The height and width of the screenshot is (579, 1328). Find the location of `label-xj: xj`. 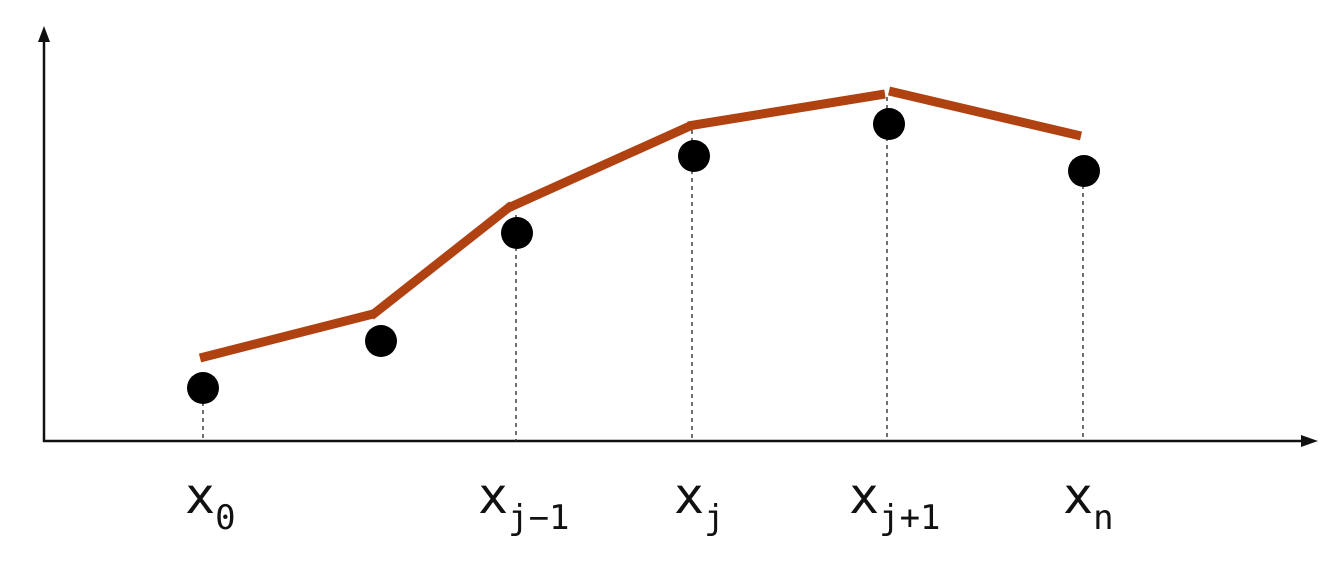

label-xj: xj is located at coordinates (699, 502).